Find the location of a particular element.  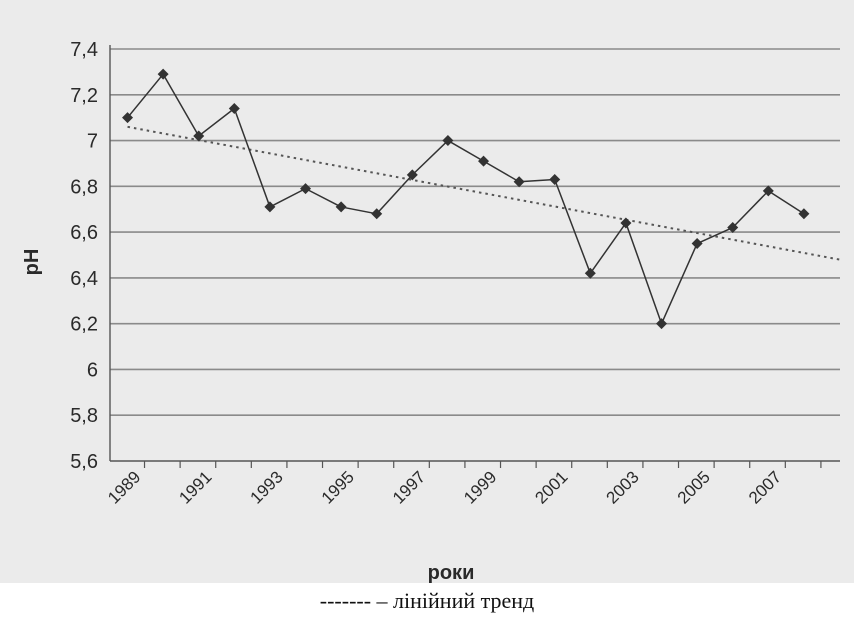

x-tick-label: 1997 is located at coordinates (409, 487).